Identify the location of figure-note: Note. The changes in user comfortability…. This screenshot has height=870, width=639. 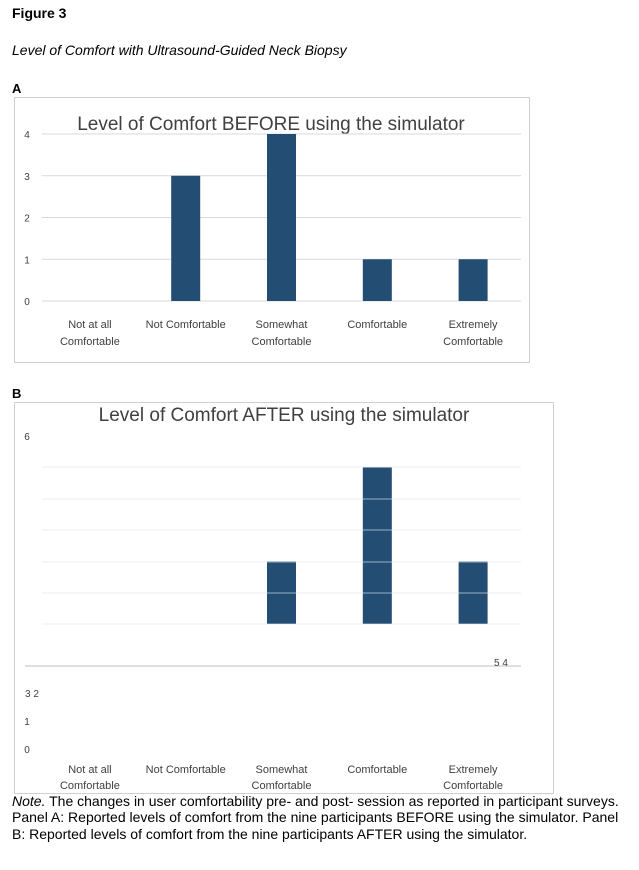
(323, 817).